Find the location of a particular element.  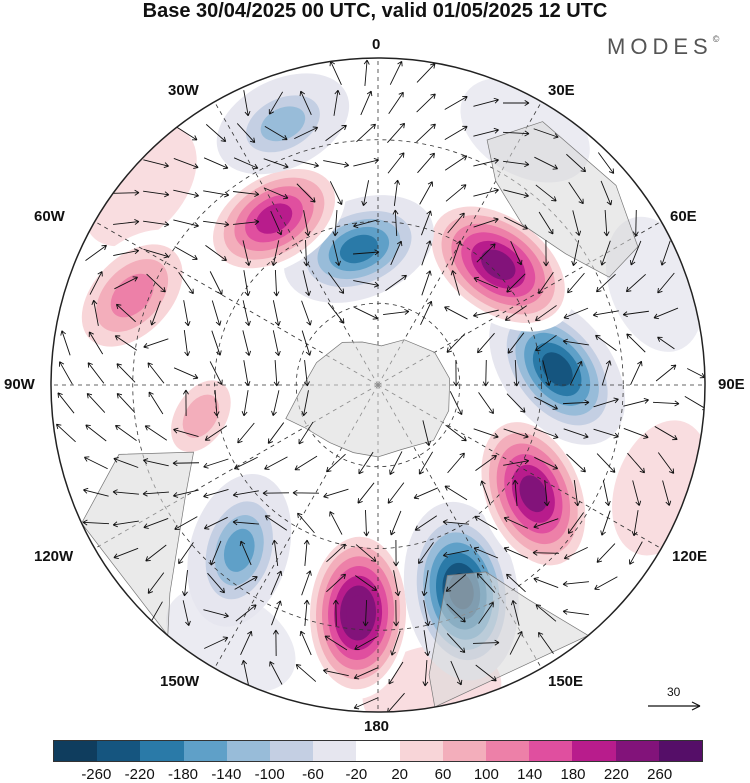

modes-logo: MODES© is located at coordinates (663, 47).